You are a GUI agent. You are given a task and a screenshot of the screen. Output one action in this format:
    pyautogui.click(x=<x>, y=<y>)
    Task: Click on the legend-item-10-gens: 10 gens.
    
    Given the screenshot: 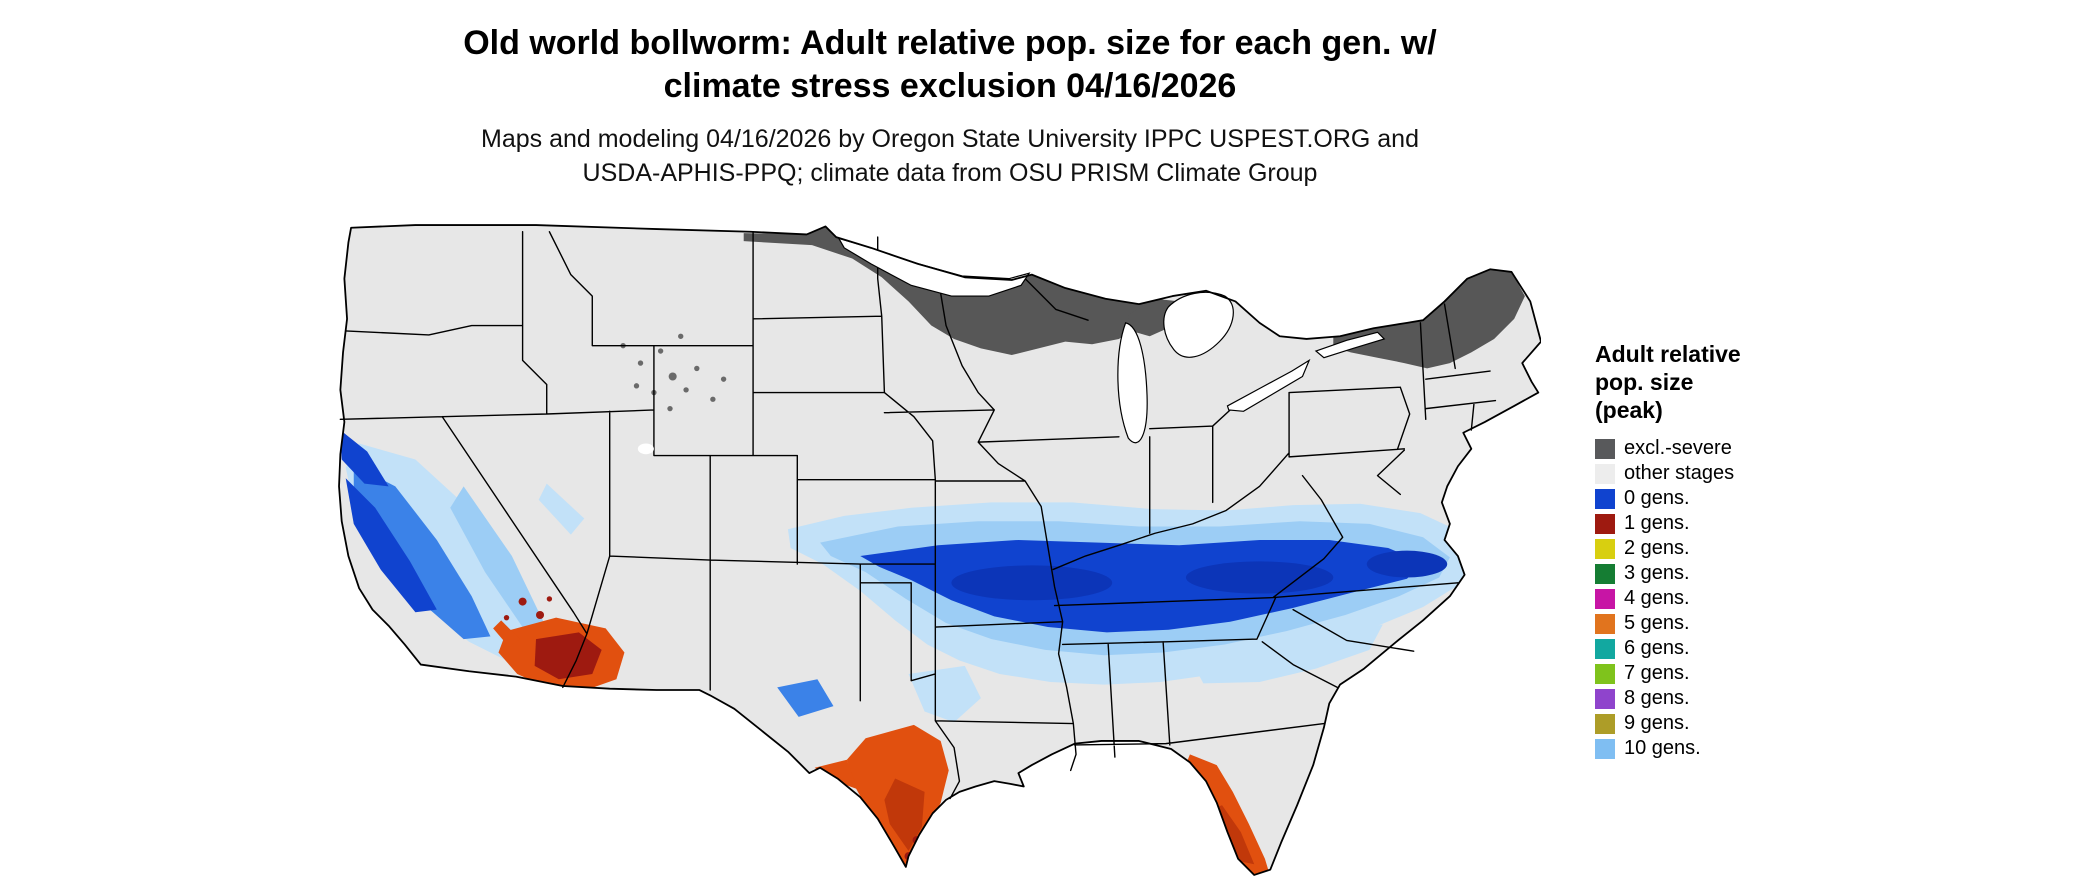 What is the action you would take?
    pyautogui.click(x=1735, y=748)
    